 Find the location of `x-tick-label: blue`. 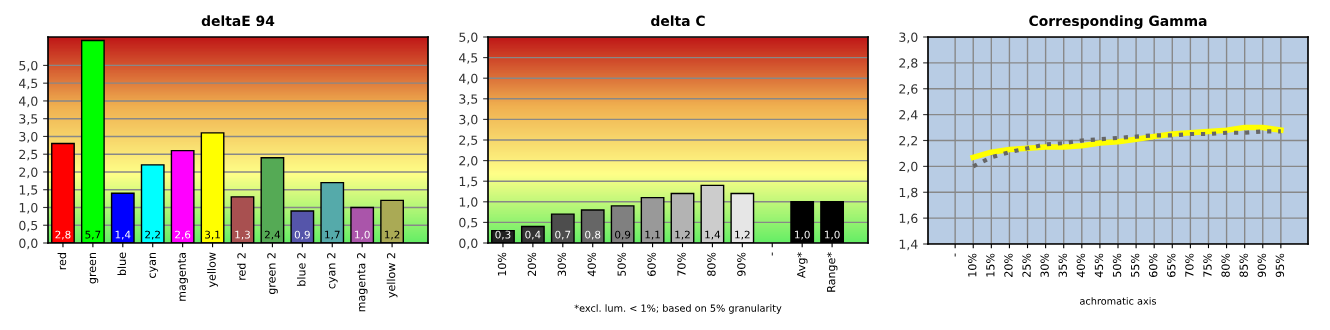

x-tick-label: blue is located at coordinates (122, 264).